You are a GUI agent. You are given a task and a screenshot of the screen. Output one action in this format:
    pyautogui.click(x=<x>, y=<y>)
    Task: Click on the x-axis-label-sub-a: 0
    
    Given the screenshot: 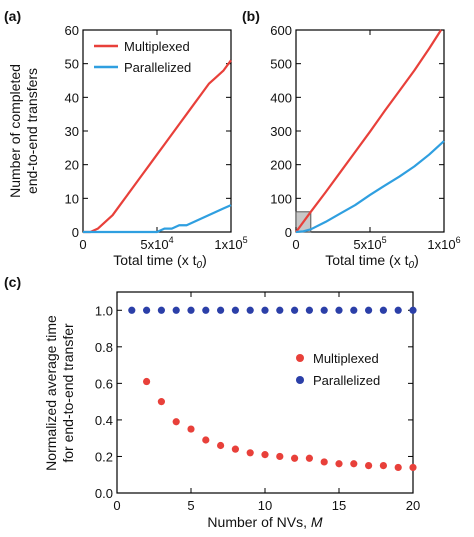 What is the action you would take?
    pyautogui.click(x=200, y=265)
    